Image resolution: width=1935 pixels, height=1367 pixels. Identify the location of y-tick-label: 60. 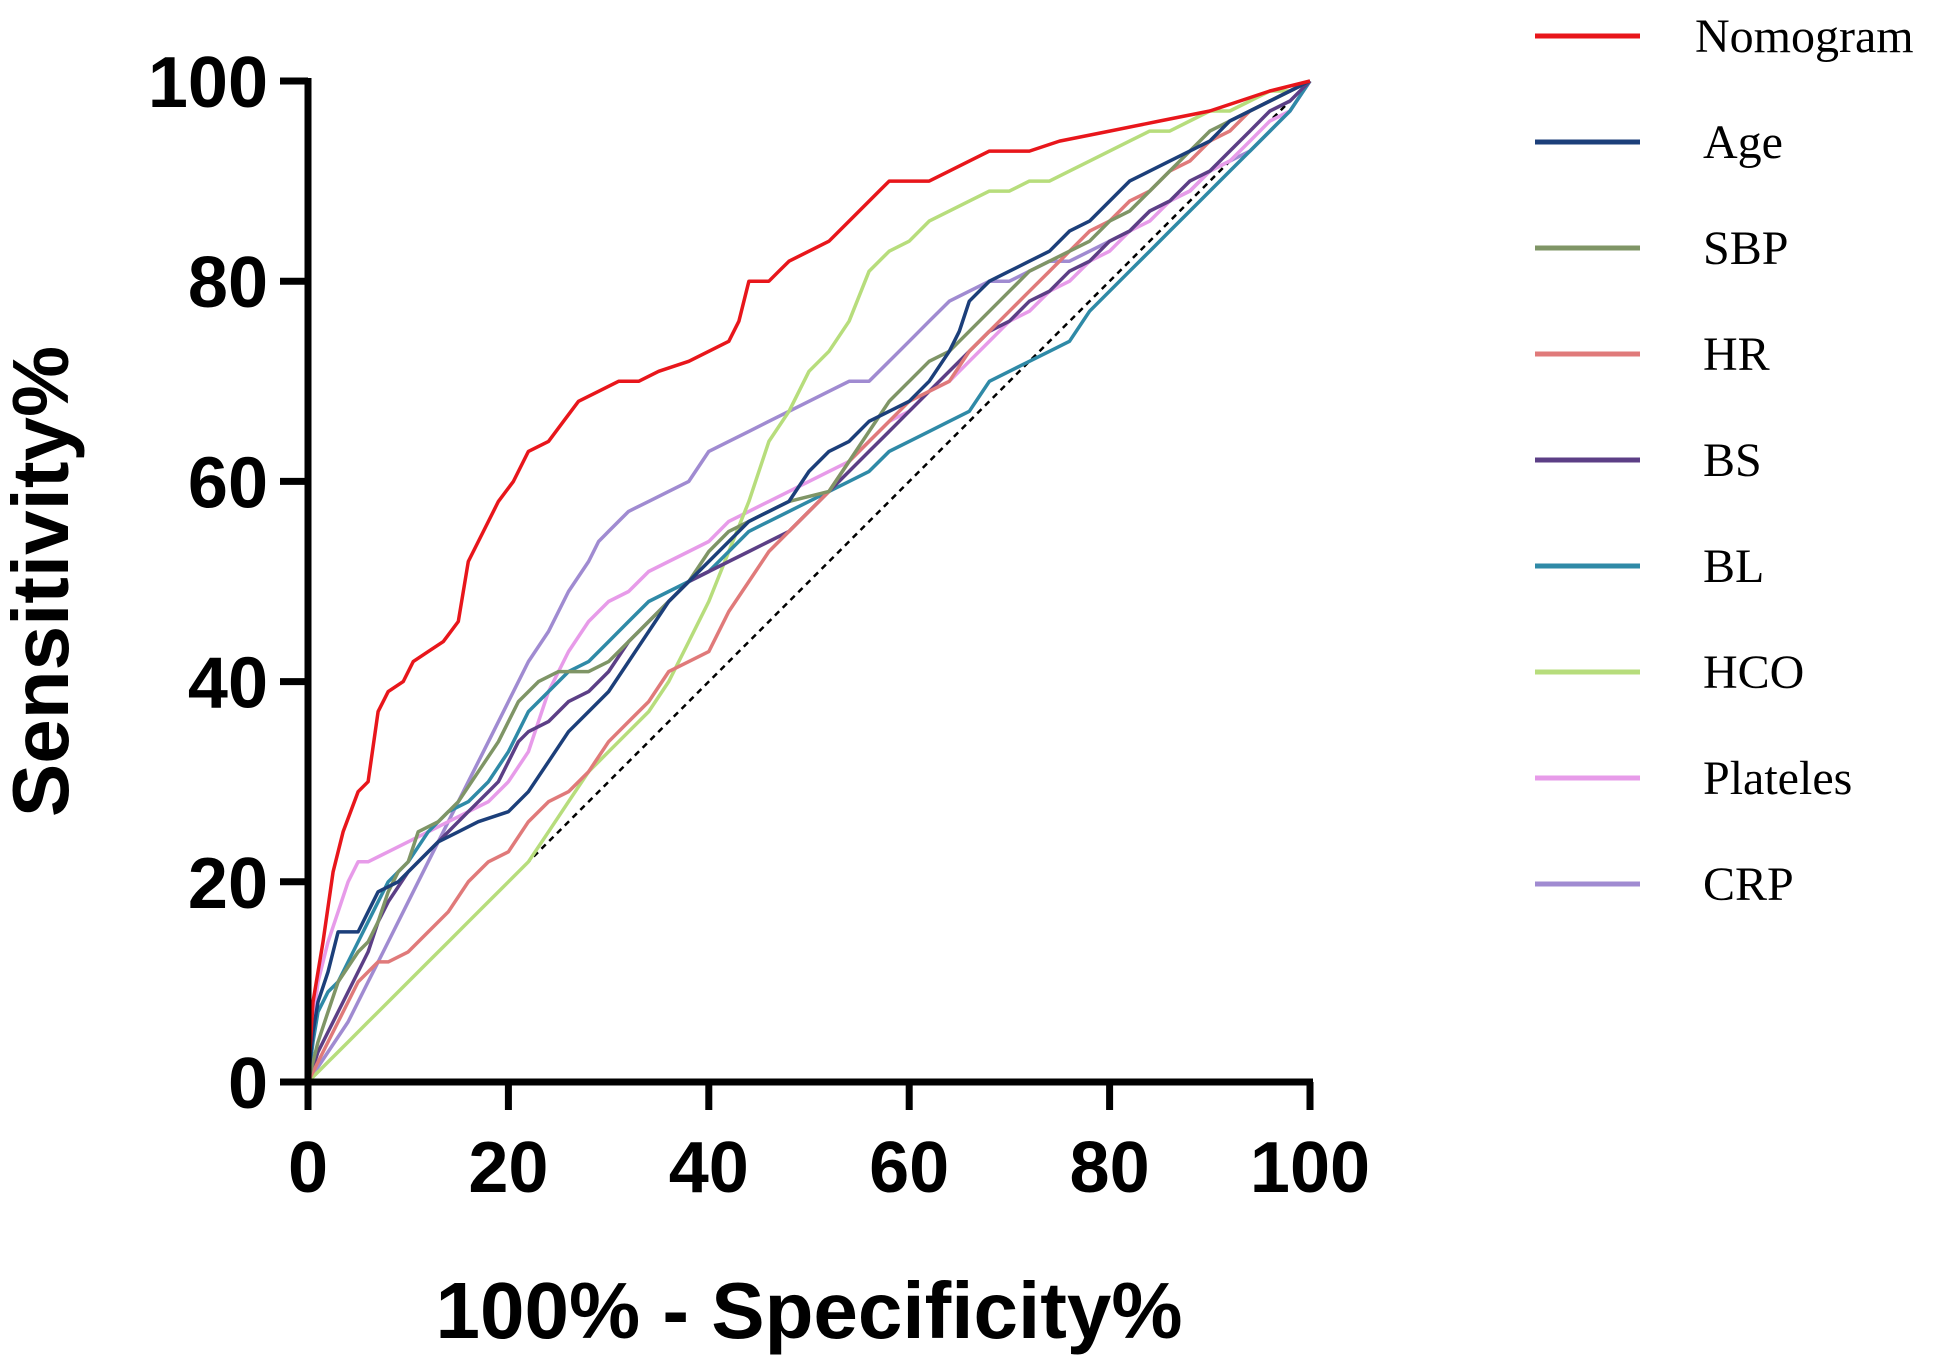
(228, 483).